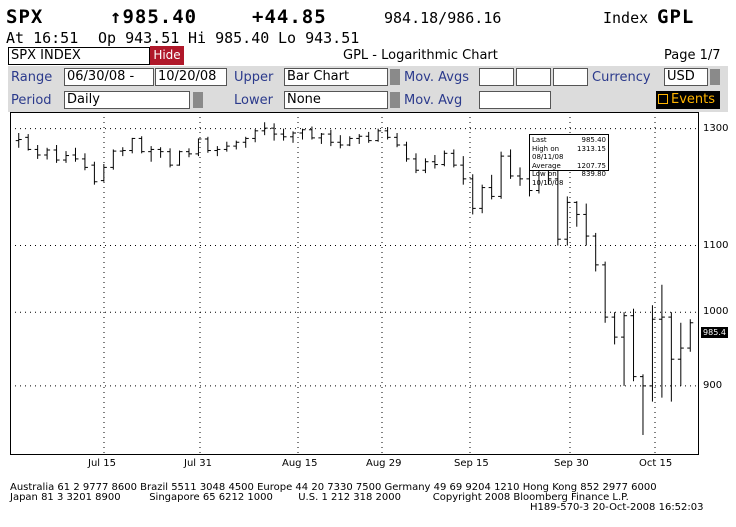 The width and height of the screenshot is (736, 527). I want to click on function-label: Index, so click(626, 18).